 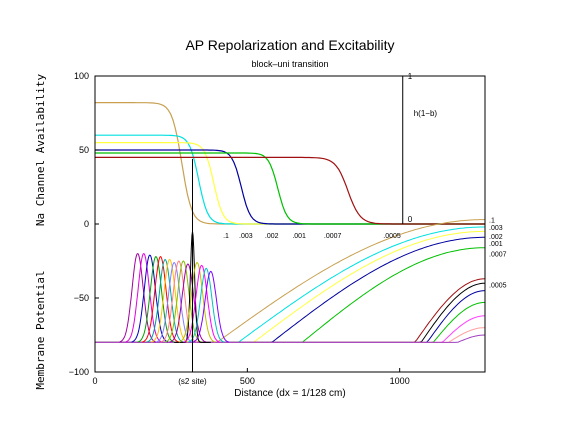 I want to click on right-b-label-1: .003, so click(x=496, y=228).